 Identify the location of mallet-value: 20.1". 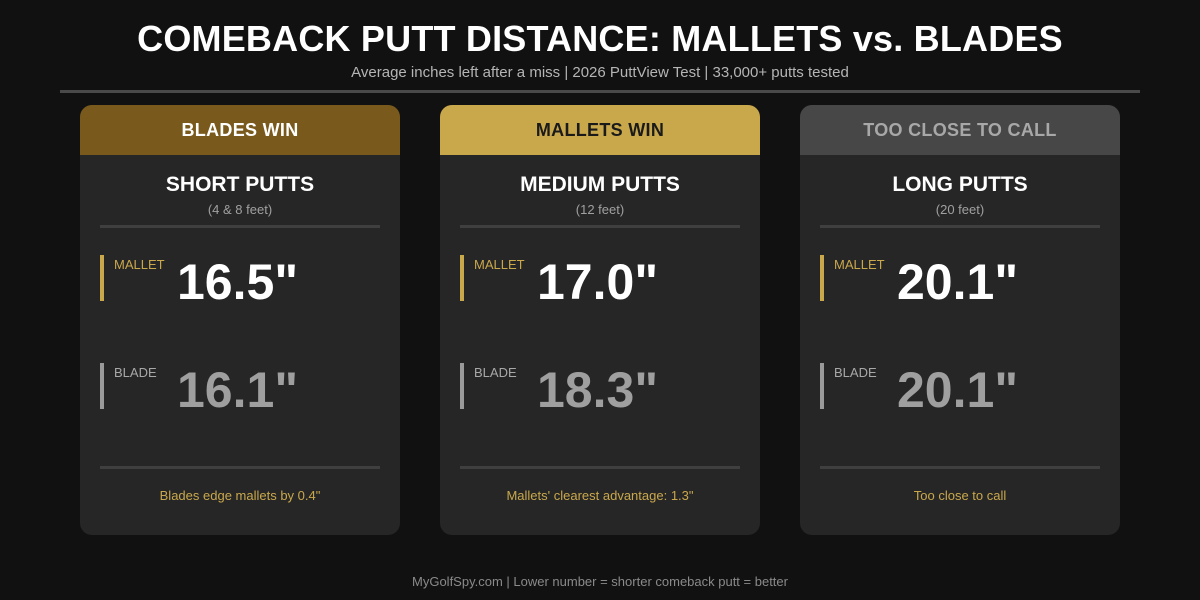
(958, 282).